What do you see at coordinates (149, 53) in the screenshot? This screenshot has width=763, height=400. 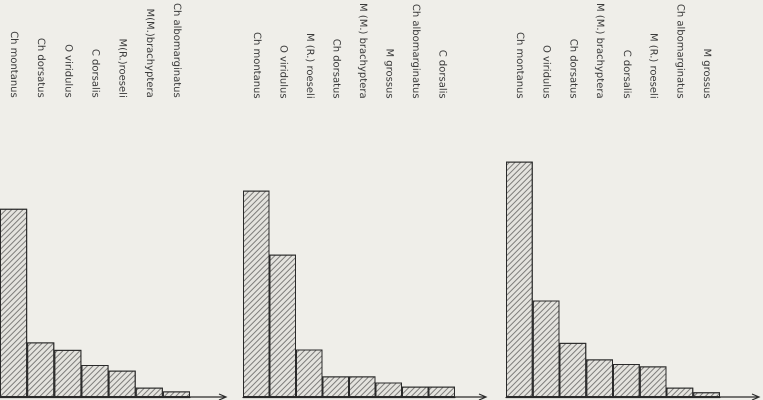 I see `x-tick-label: M(M.)brachyptera` at bounding box center [149, 53].